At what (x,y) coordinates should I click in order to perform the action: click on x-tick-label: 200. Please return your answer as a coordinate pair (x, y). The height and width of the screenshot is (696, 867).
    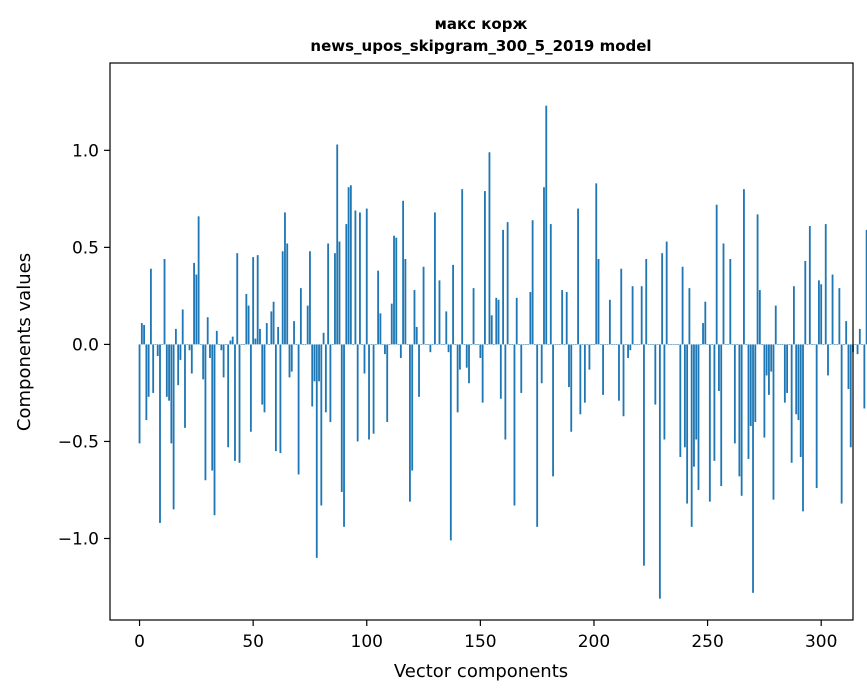
    Looking at the image, I should click on (594, 642).